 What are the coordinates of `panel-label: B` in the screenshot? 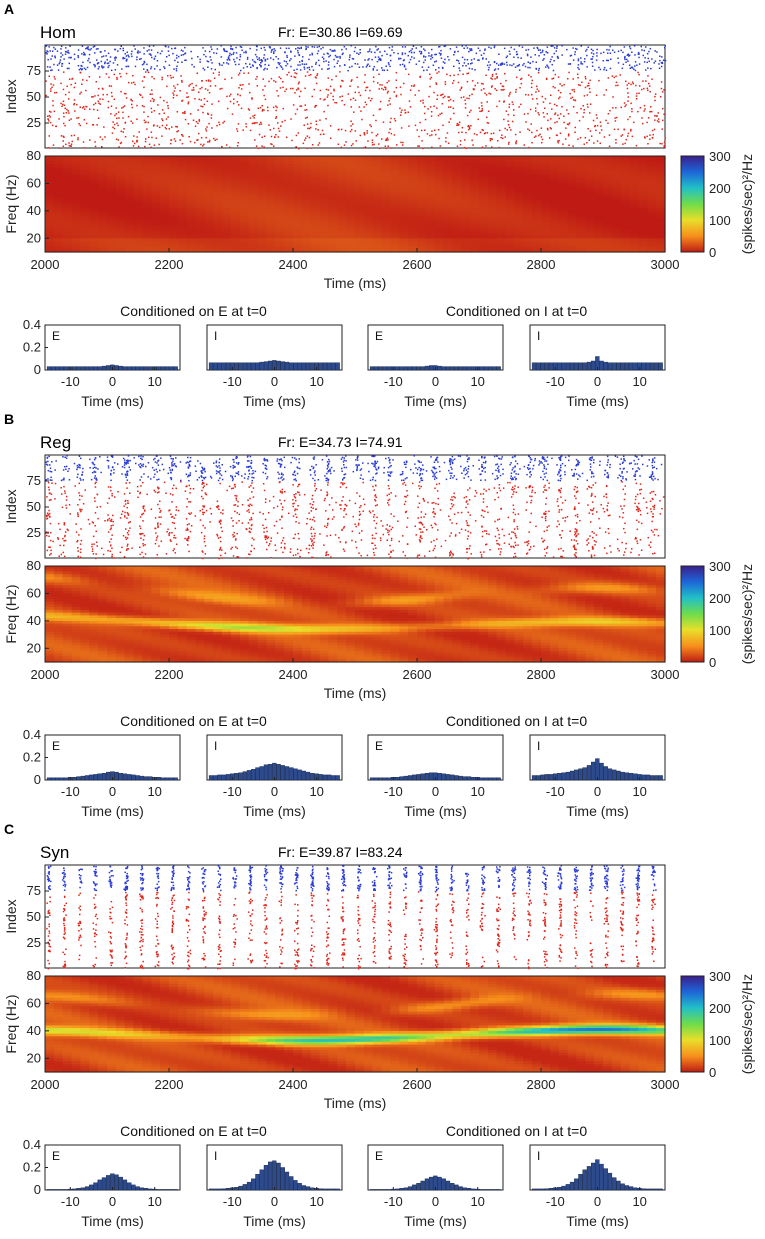 It's located at (9, 419).